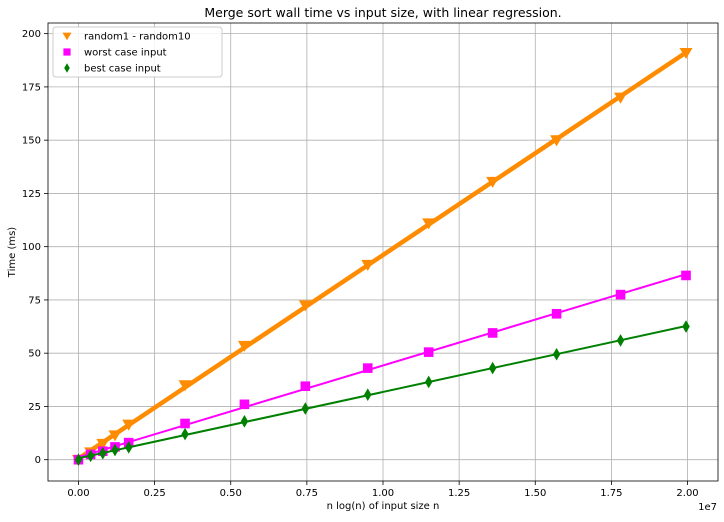  What do you see at coordinates (31, 194) in the screenshot?
I see `y-tick-label: 125` at bounding box center [31, 194].